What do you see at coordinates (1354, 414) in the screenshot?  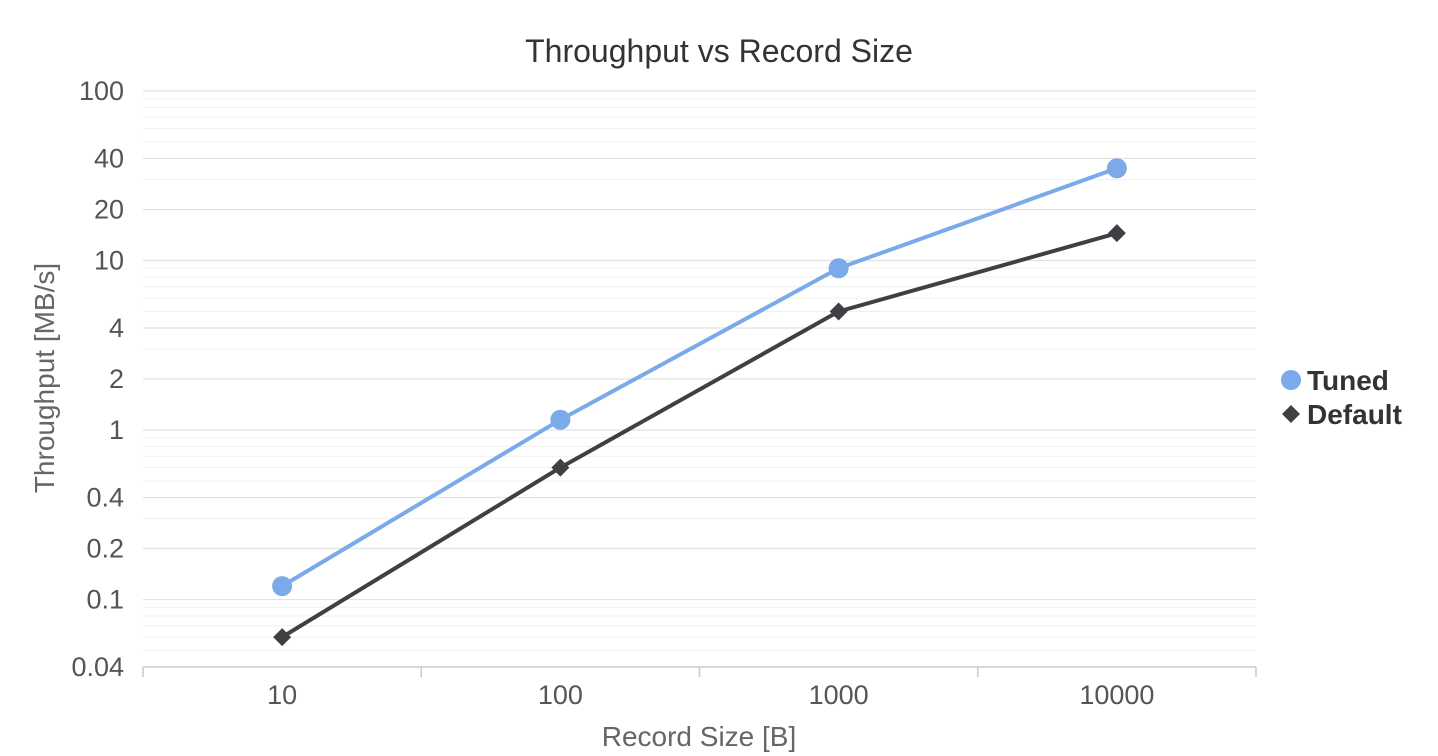 I see `legend-label-default: Default` at bounding box center [1354, 414].